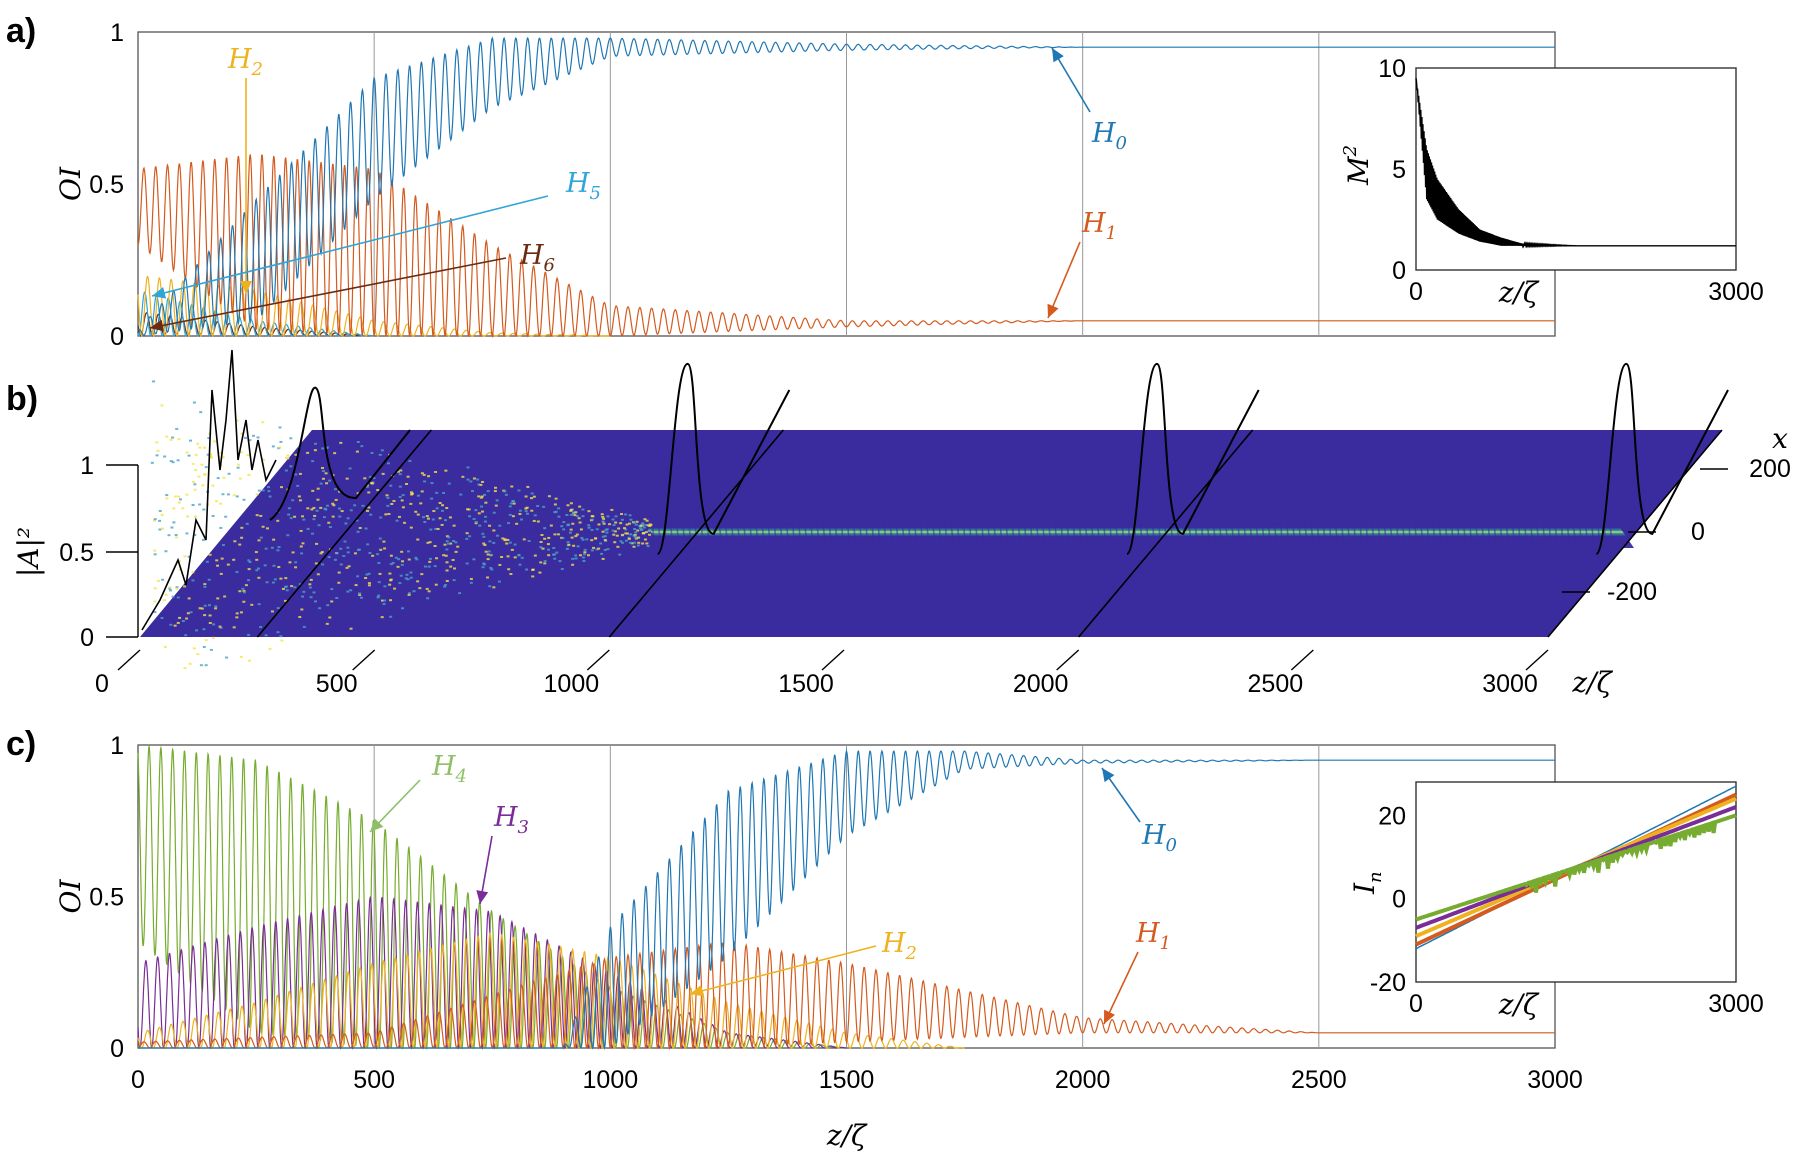  What do you see at coordinates (159, 293) in the screenshot?
I see `arrow-H5-head` at bounding box center [159, 293].